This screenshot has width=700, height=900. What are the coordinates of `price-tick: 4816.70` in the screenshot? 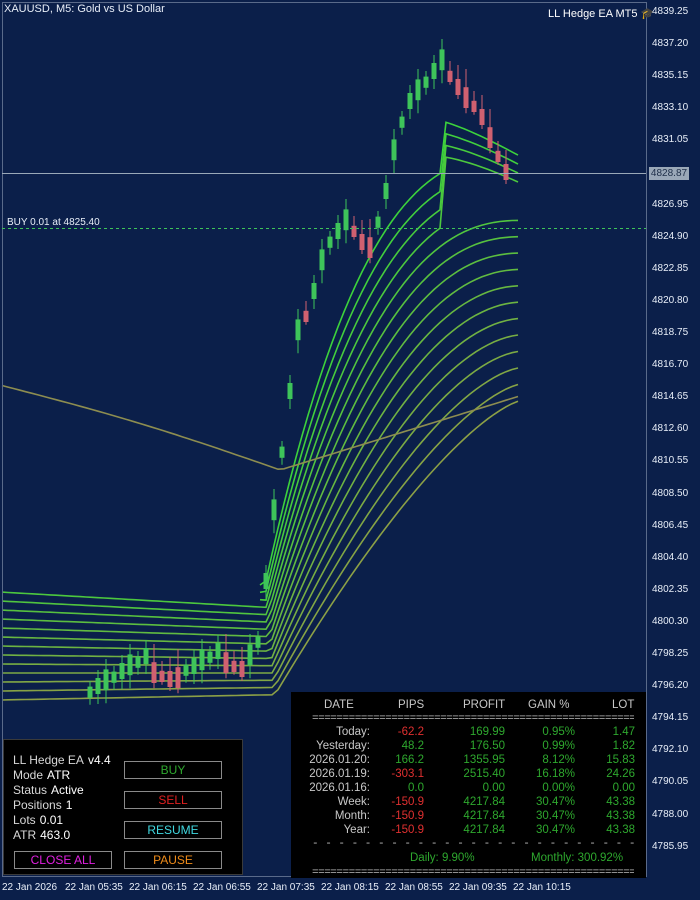 It's located at (670, 365).